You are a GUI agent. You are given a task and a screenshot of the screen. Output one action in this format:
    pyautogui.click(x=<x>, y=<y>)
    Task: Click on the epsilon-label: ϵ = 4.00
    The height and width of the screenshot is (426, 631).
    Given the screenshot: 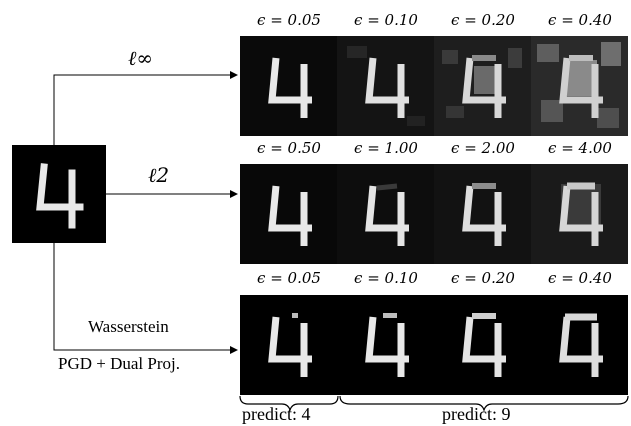 What is the action you would take?
    pyautogui.click(x=580, y=148)
    